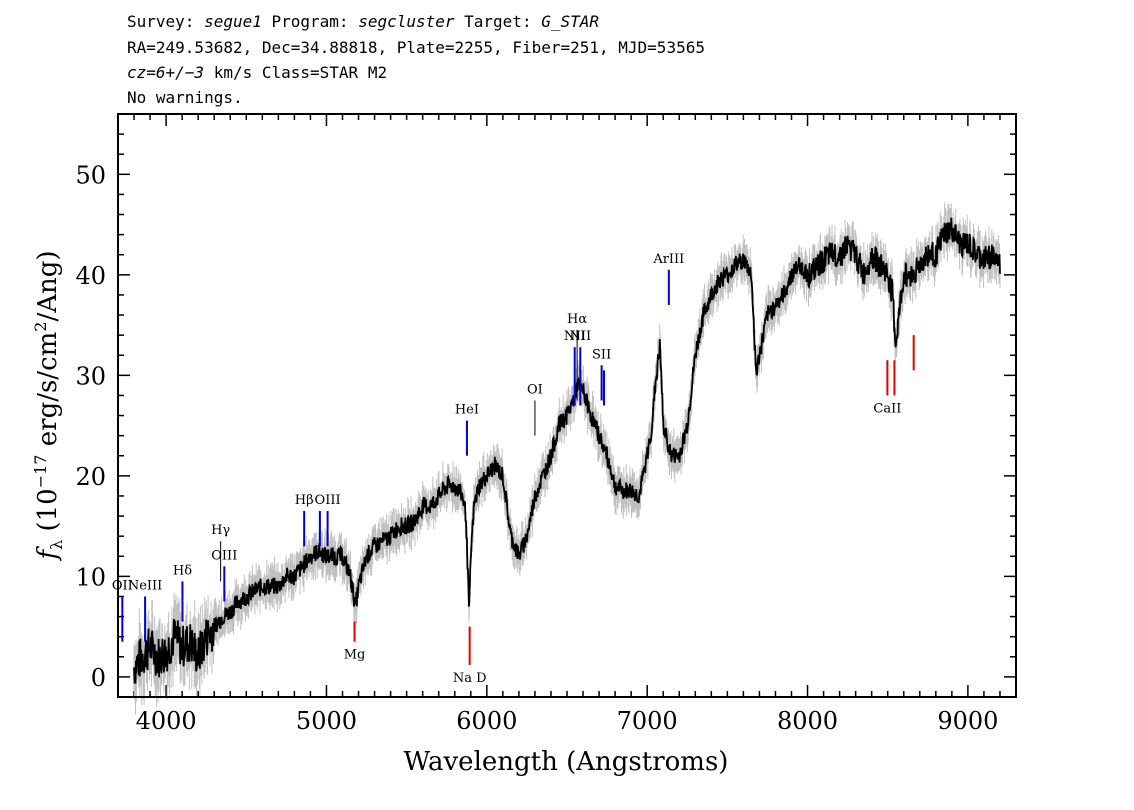 This screenshot has width=1134, height=810. I want to click on target-value: G_STAR, so click(570, 21).